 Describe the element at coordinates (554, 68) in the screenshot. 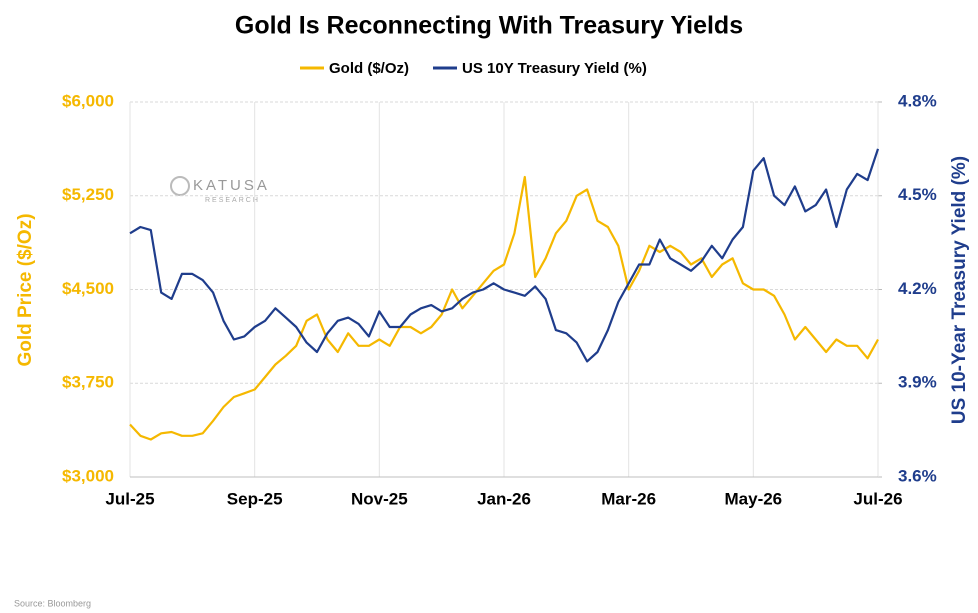

I see `legend-label: US 10Y Treasury Yield (%)` at that location.